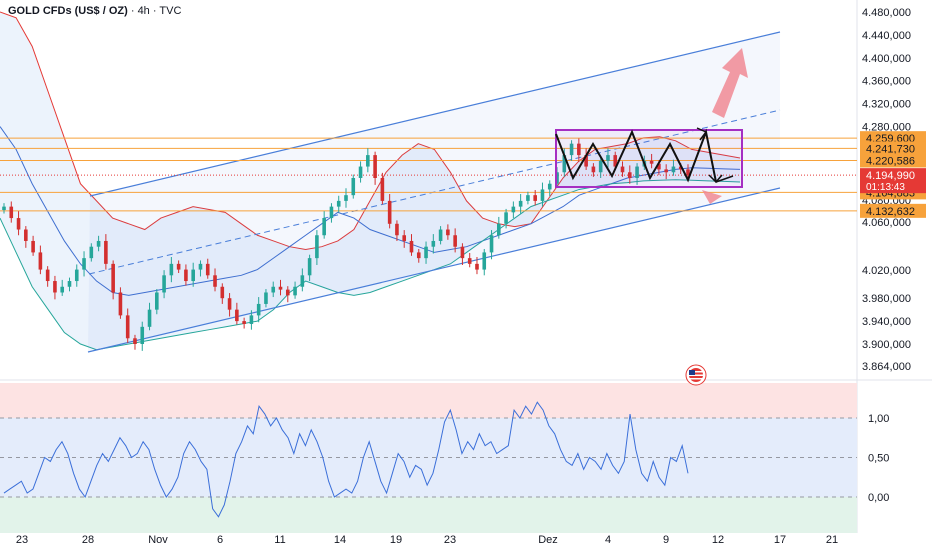 This screenshot has width=932, height=550. Describe the element at coordinates (886, 127) in the screenshot. I see `price-tick-label: 4.280,000` at that location.